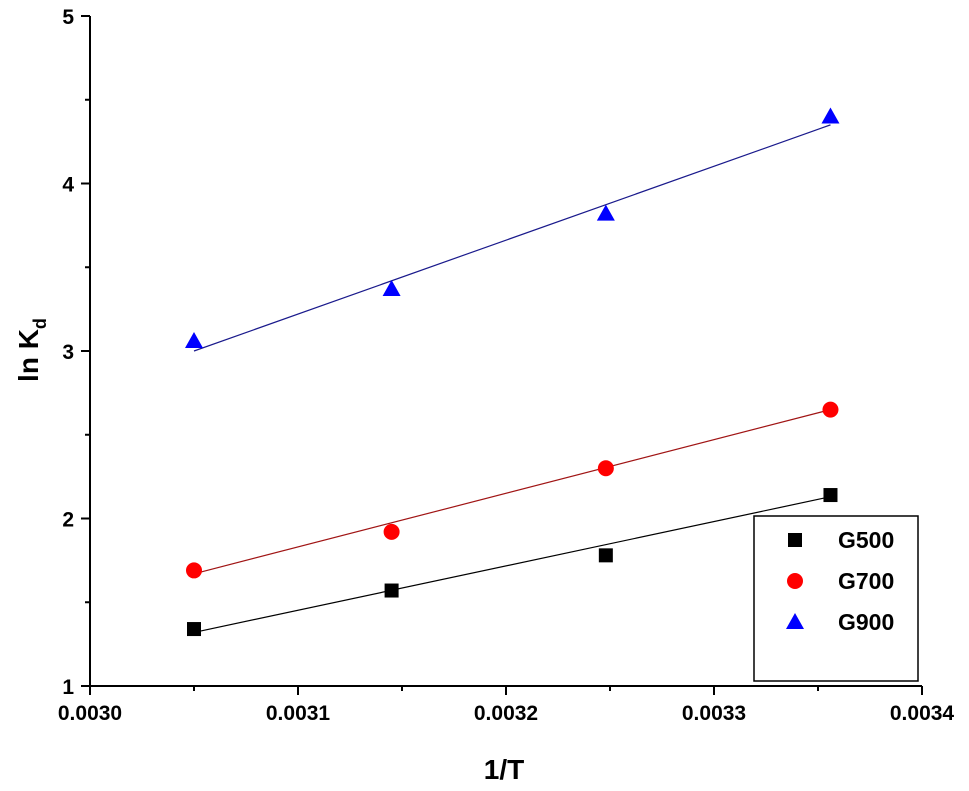 This screenshot has width=969, height=791. I want to click on x-axis-title: 1/T, so click(504, 769).